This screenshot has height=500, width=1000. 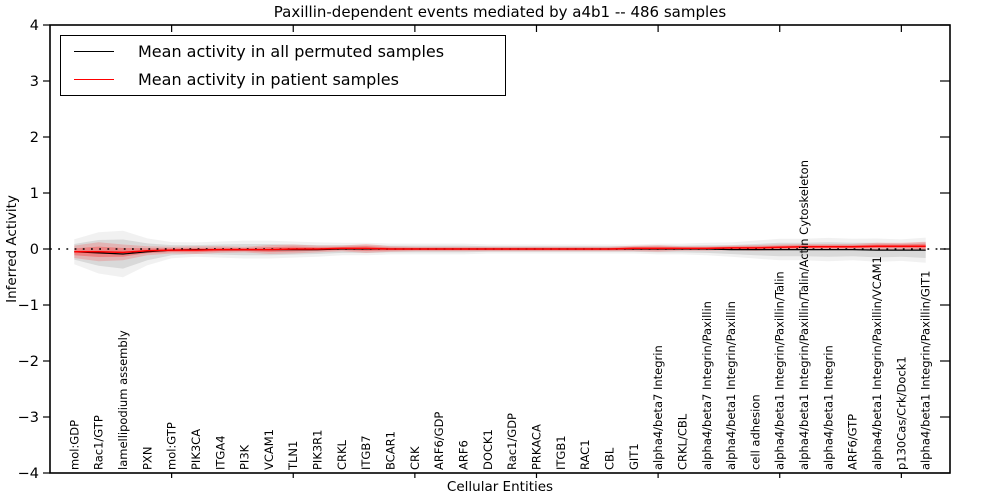 What do you see at coordinates (318, 450) in the screenshot?
I see `category-label: PIK3R1` at bounding box center [318, 450].